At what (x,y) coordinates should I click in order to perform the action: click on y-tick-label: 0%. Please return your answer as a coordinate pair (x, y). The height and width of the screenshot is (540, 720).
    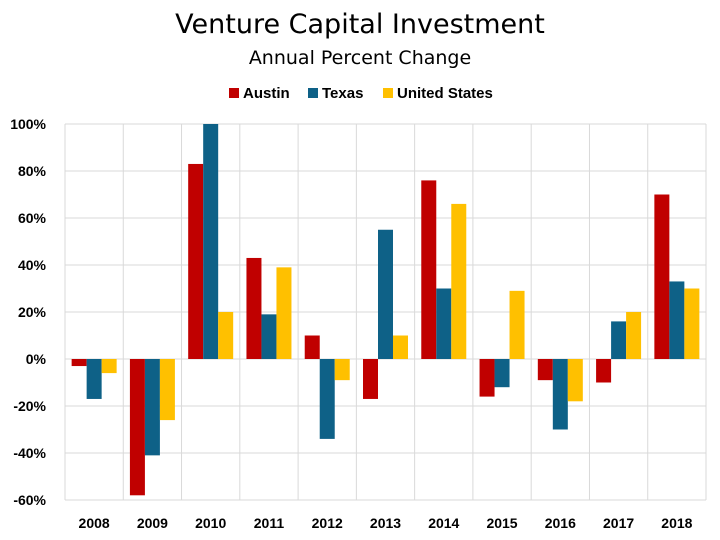
    Looking at the image, I should click on (36, 359).